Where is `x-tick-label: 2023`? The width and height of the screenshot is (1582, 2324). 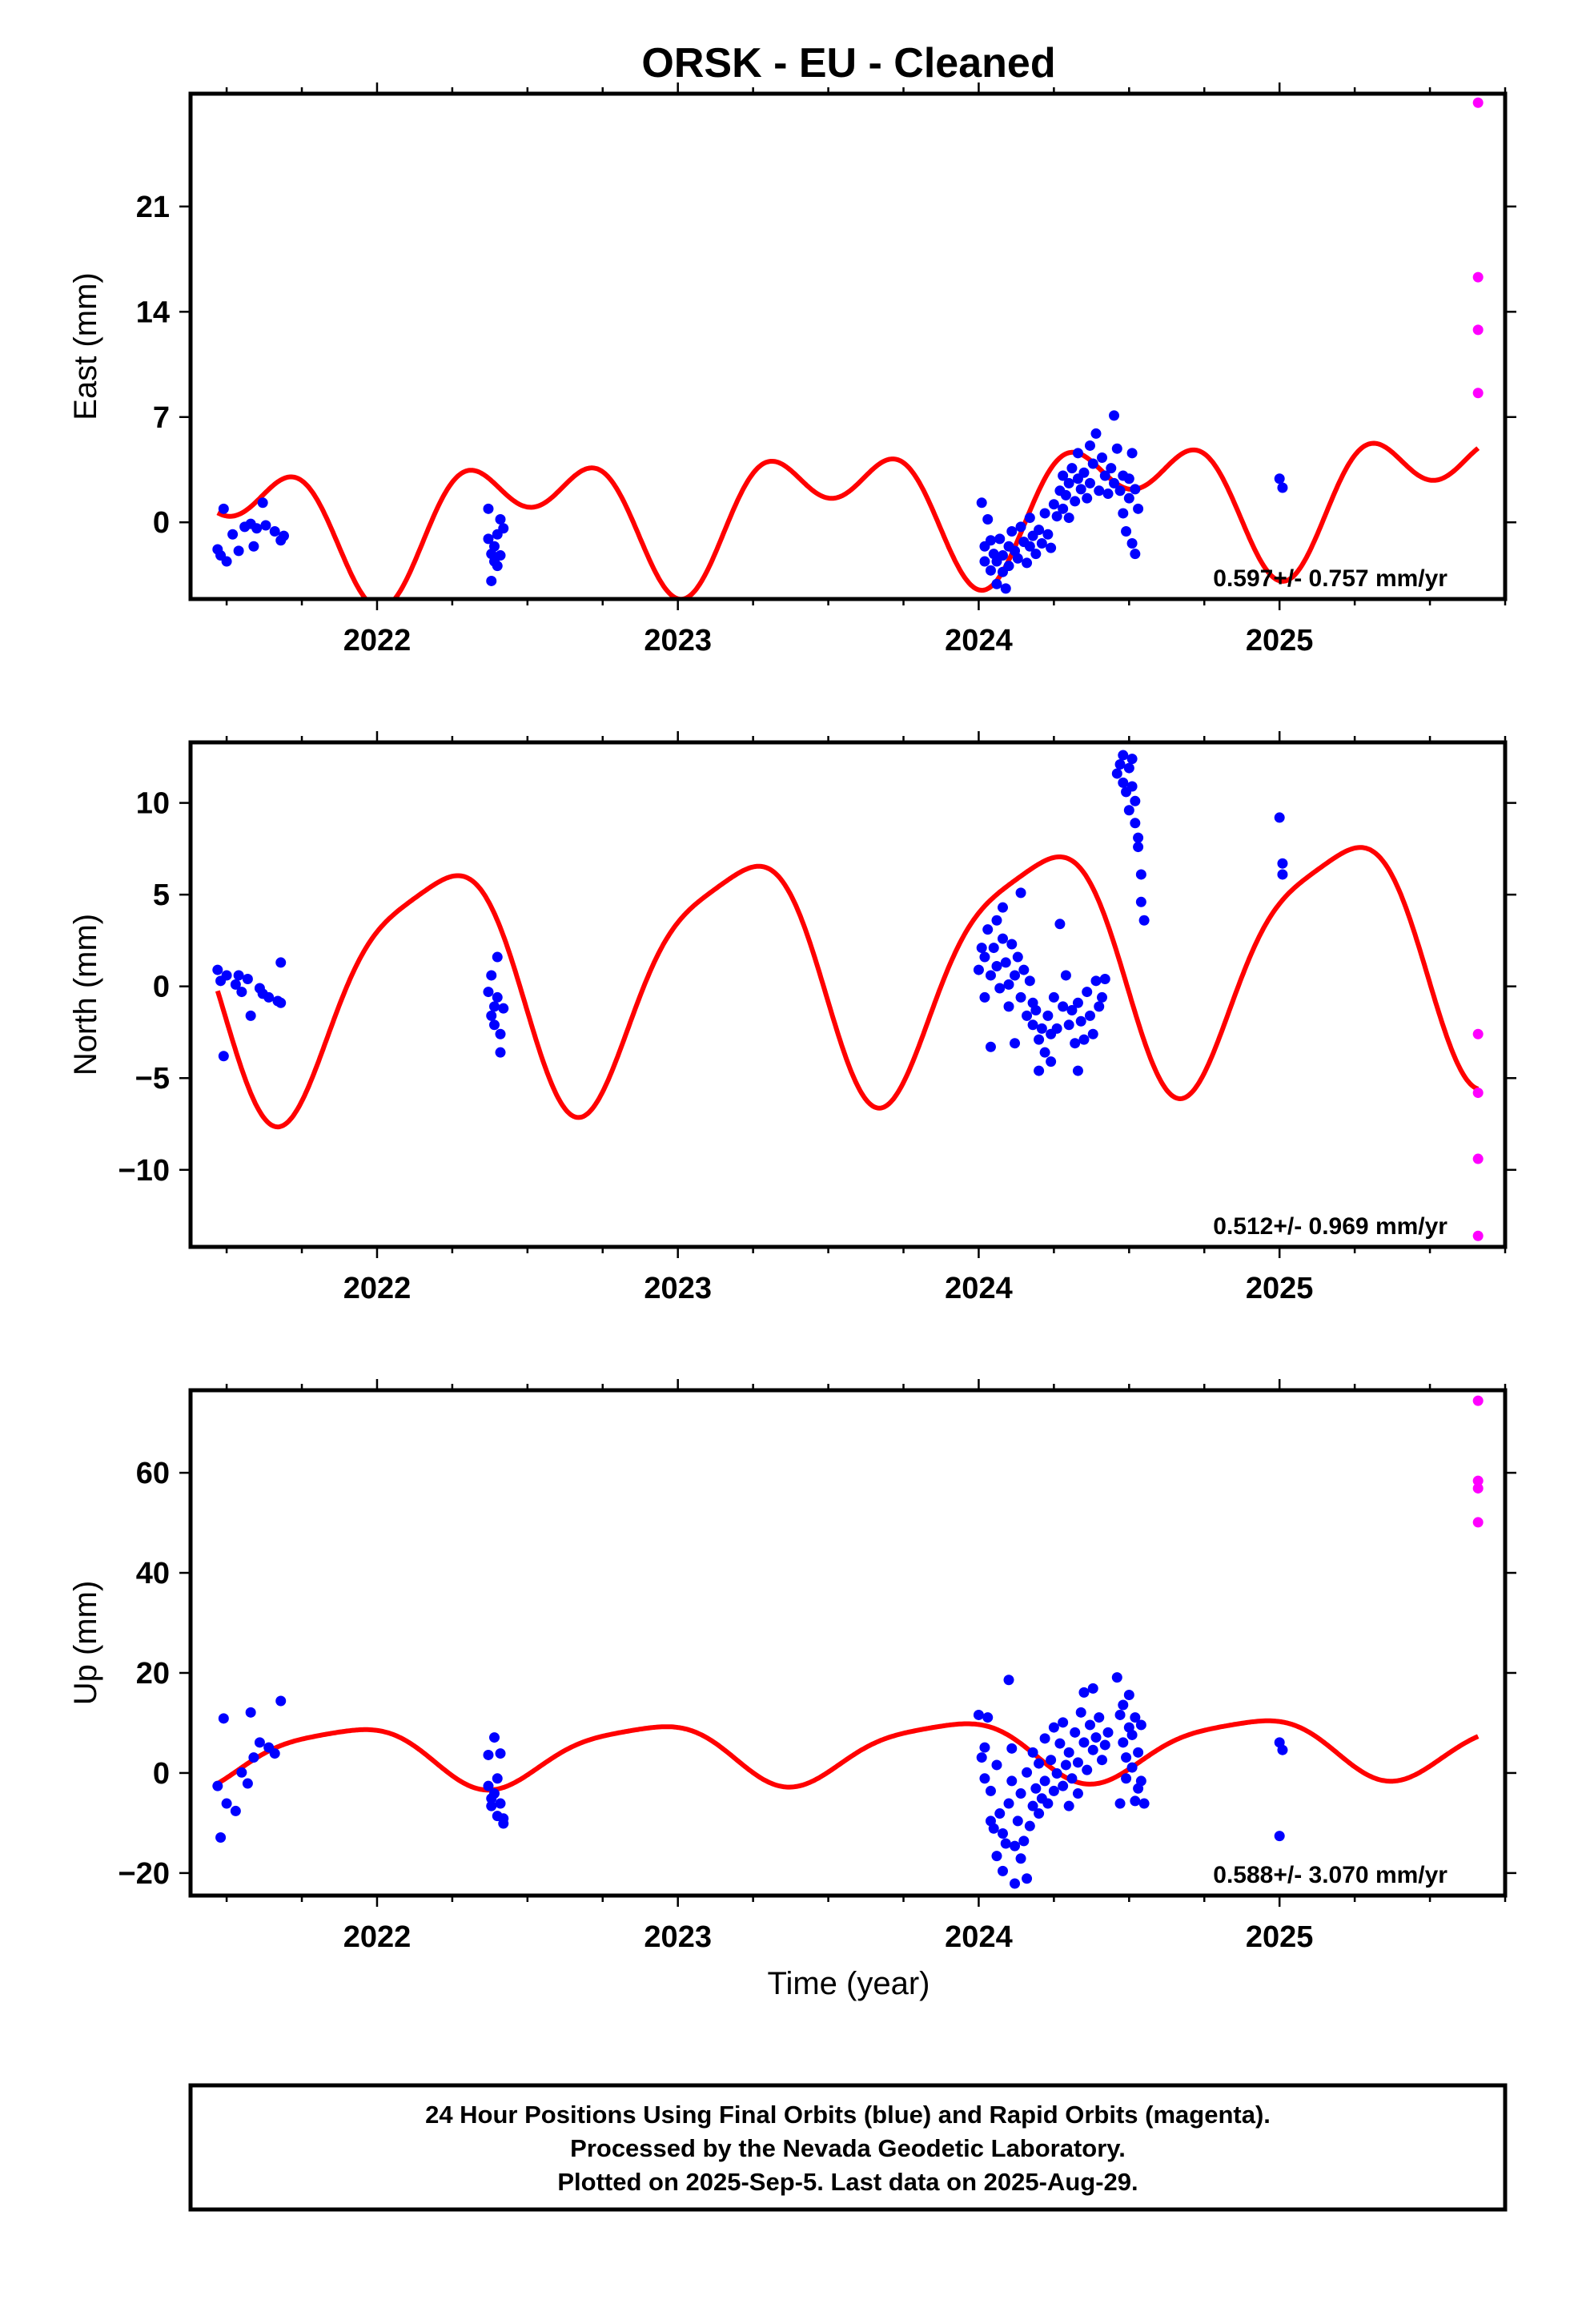 x-tick-label: 2023 is located at coordinates (678, 640).